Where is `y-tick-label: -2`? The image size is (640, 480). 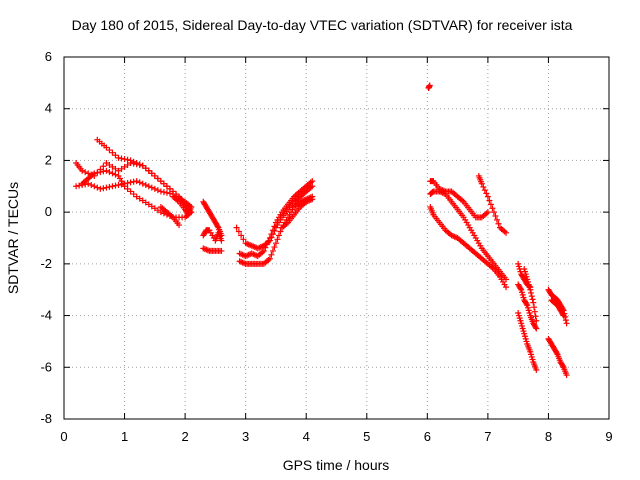
y-tick-label: -2 is located at coordinates (46, 263).